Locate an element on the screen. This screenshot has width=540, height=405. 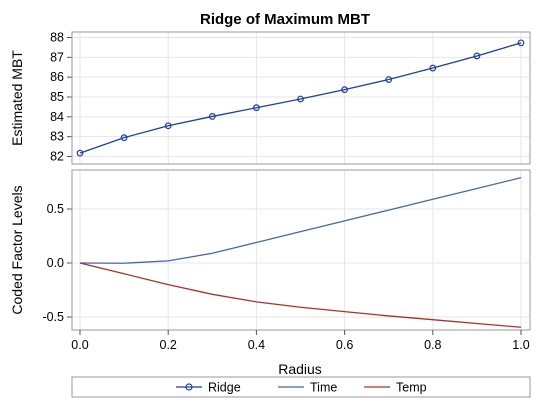
y-tick-label: 83 is located at coordinates (57, 137).